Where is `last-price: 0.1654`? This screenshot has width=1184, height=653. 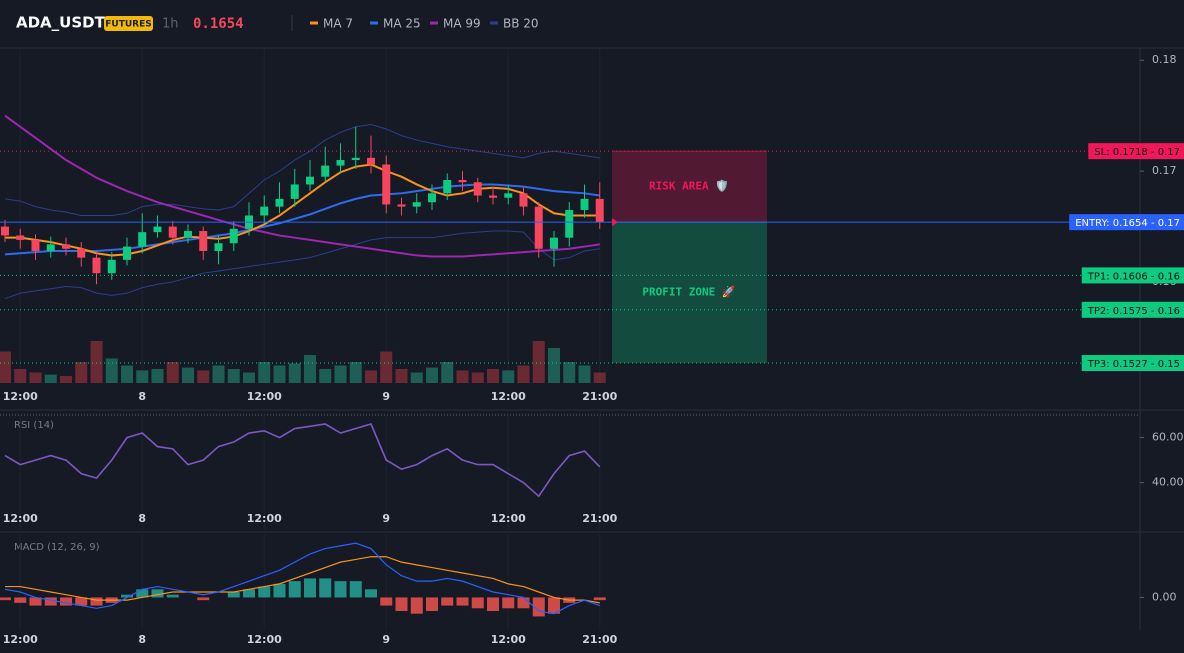
last-price: 0.1654 is located at coordinates (218, 24).